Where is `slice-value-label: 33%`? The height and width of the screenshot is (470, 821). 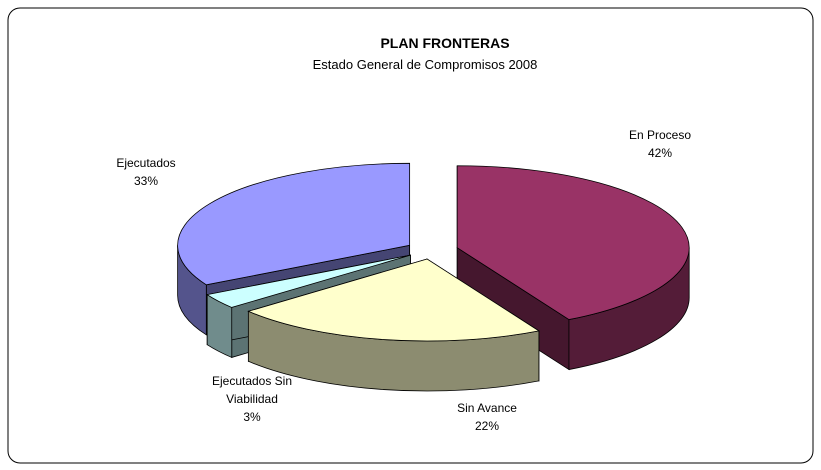
slice-value-label: 33% is located at coordinates (146, 181).